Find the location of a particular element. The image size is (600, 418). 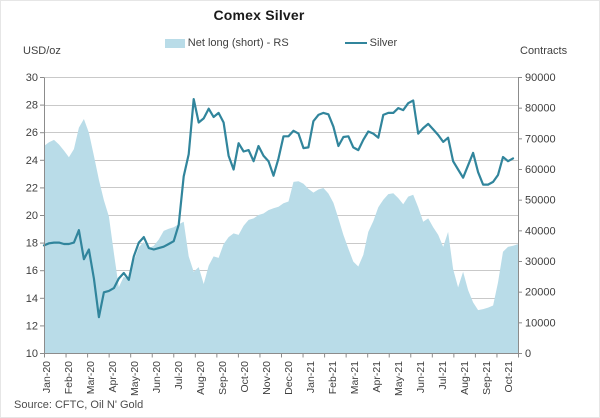

svg-text: 30 is located at coordinates (32, 78).